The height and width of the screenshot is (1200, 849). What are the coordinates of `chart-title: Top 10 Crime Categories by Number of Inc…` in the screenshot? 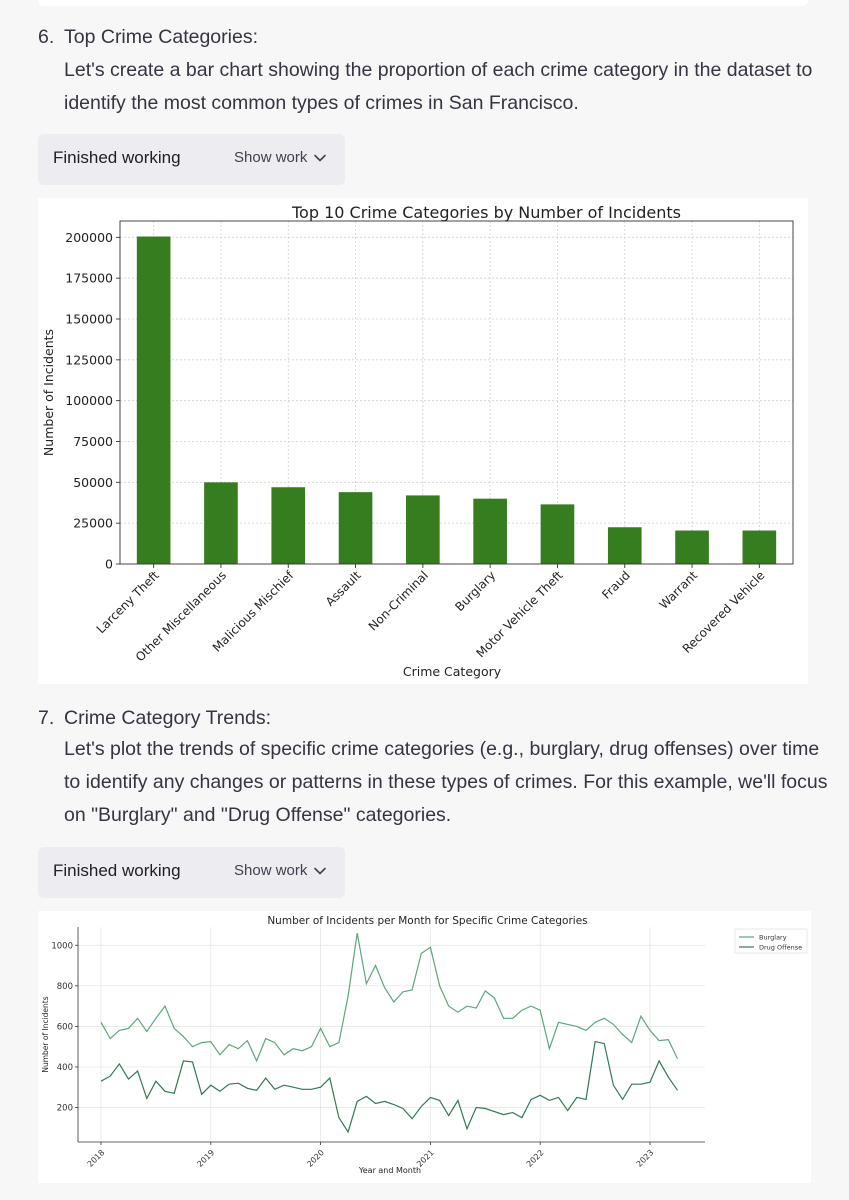 It's located at (486, 212).